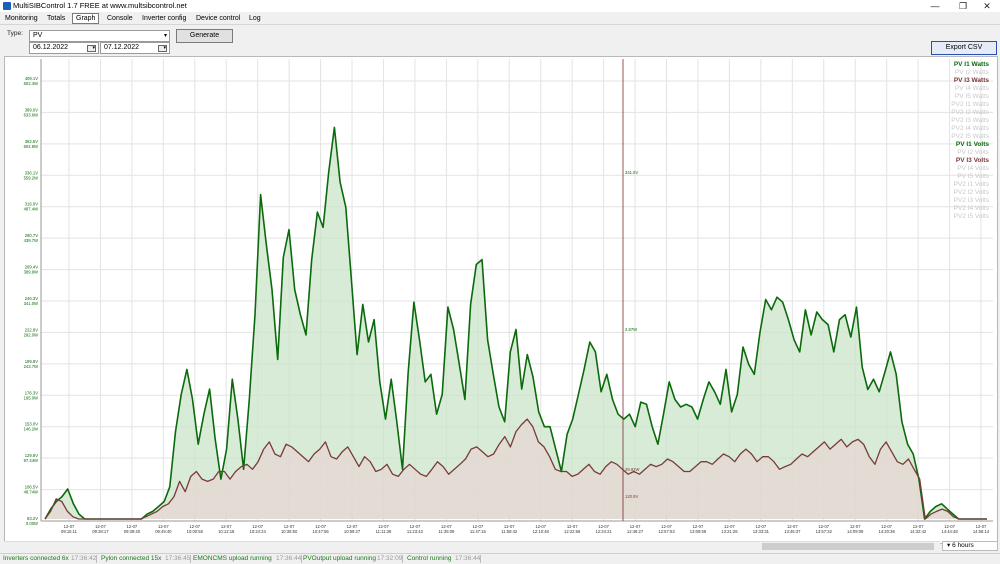  I want to click on y-tick-label-volts: 336.1V, so click(31, 172).